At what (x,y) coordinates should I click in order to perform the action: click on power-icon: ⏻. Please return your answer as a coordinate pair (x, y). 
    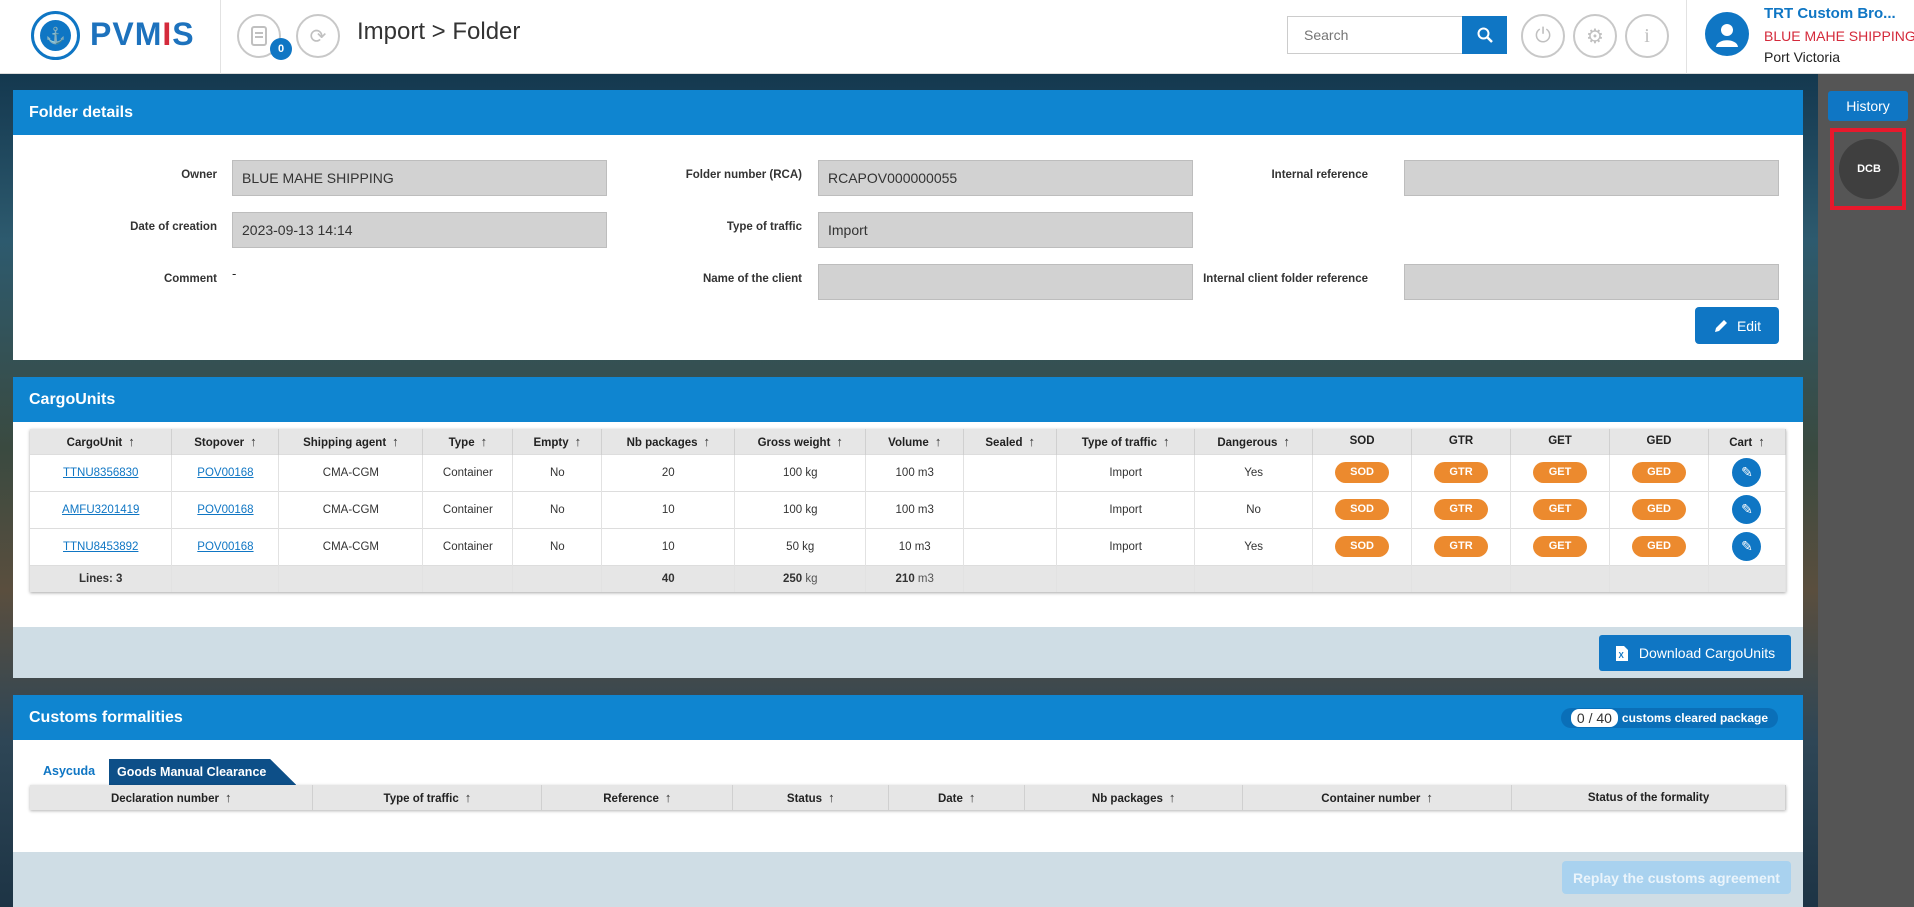
    Looking at the image, I should click on (1543, 36).